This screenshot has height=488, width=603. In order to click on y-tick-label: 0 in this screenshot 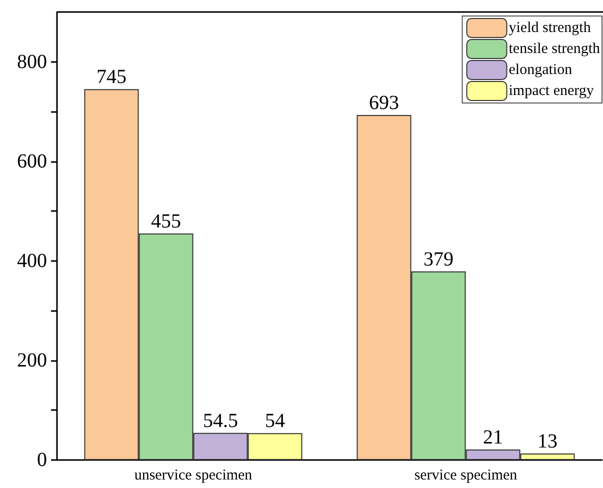, I will do `click(42, 460)`.